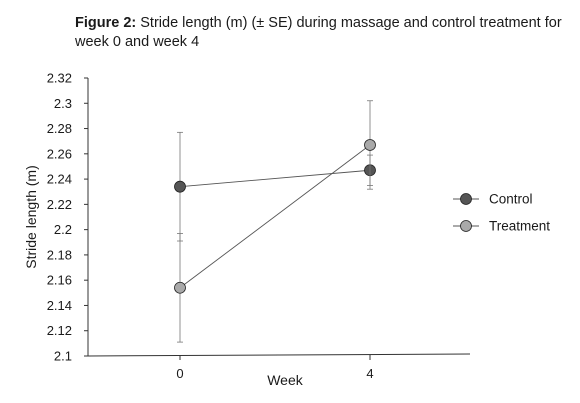  I want to click on x-tick-label: 4, so click(369, 373).